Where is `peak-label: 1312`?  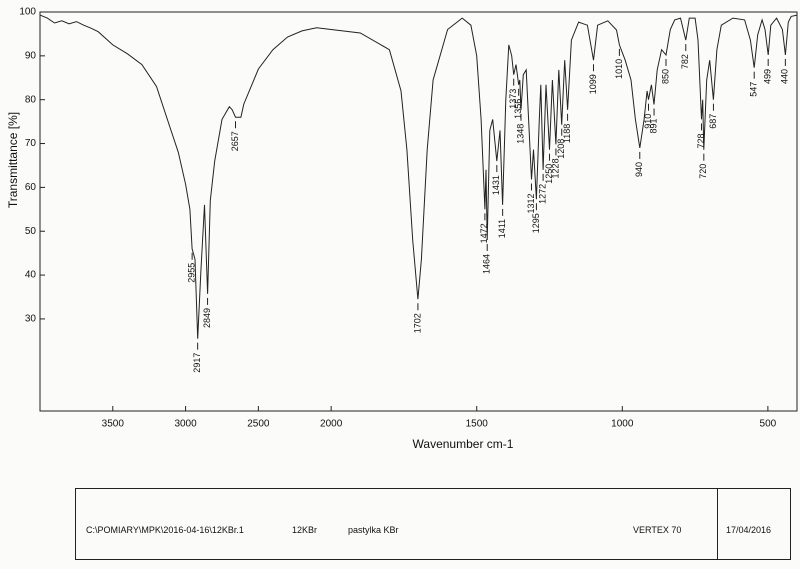 peak-label: 1312 is located at coordinates (531, 203).